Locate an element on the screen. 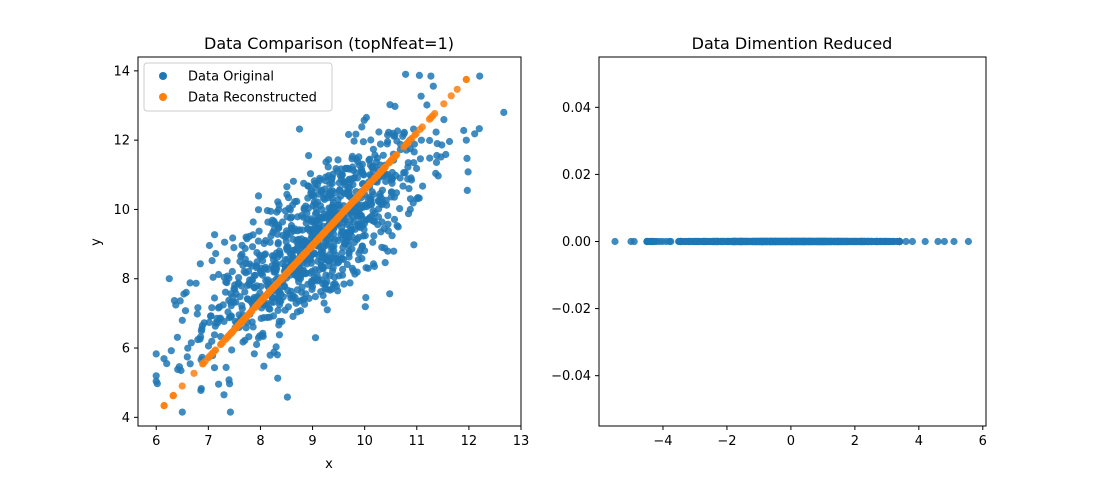 This screenshot has width=1094, height=480. x-tick-label: 0 is located at coordinates (791, 441).